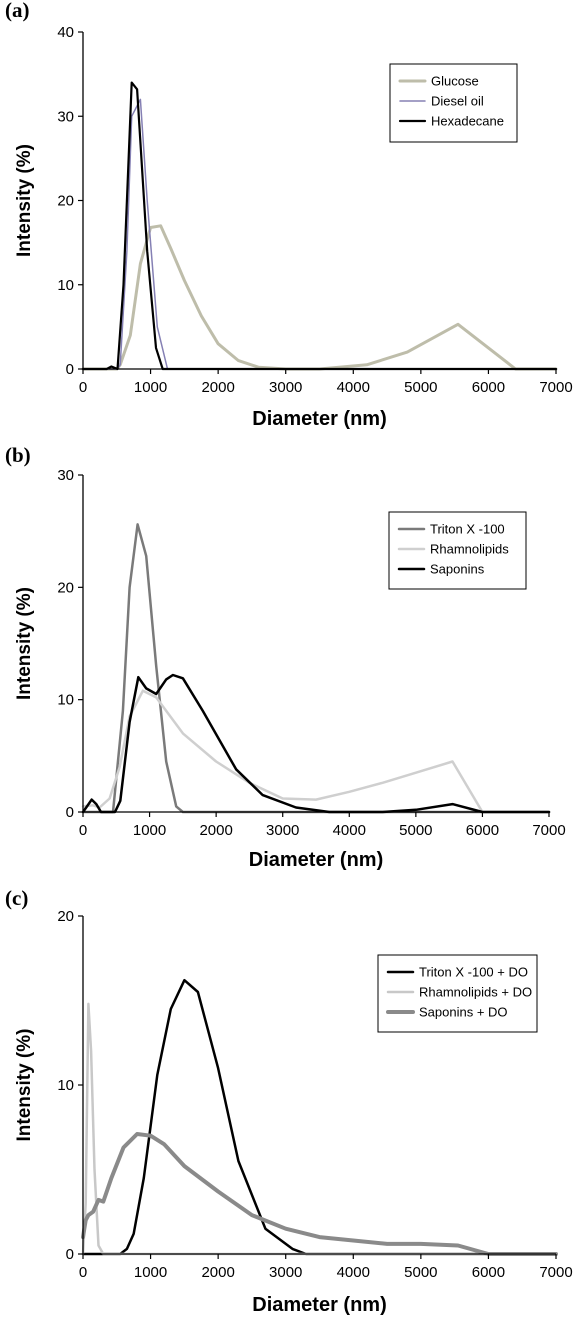  I want to click on legend-label: Glucose, so click(455, 81).